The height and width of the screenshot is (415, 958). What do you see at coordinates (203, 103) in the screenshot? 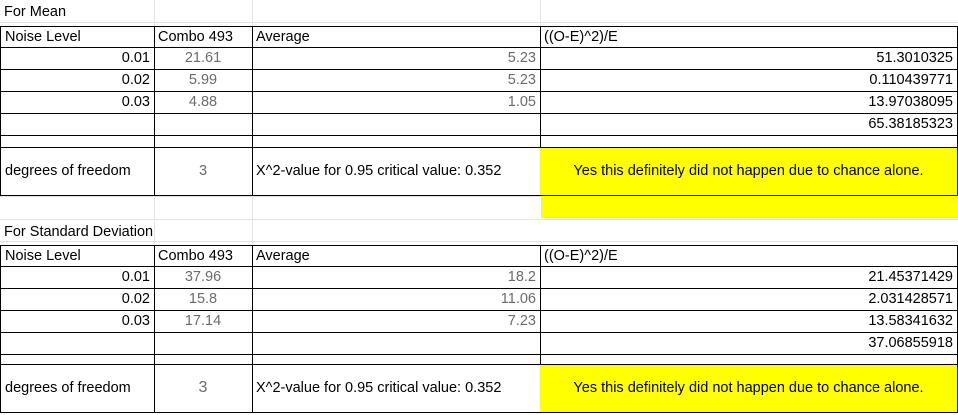
I see `cell-combo: 4.88` at bounding box center [203, 103].